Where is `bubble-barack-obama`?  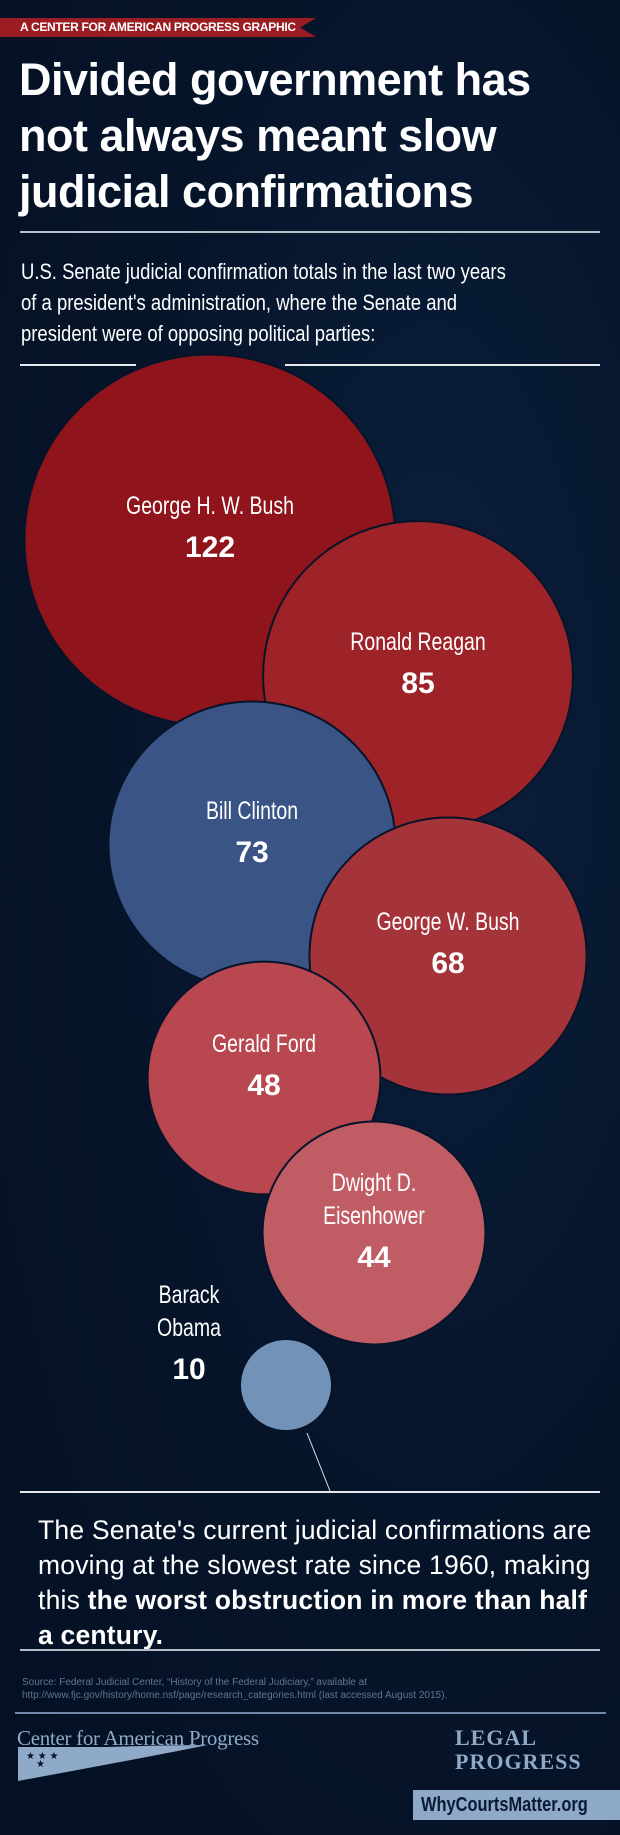
bubble-barack-obama is located at coordinates (286, 1385).